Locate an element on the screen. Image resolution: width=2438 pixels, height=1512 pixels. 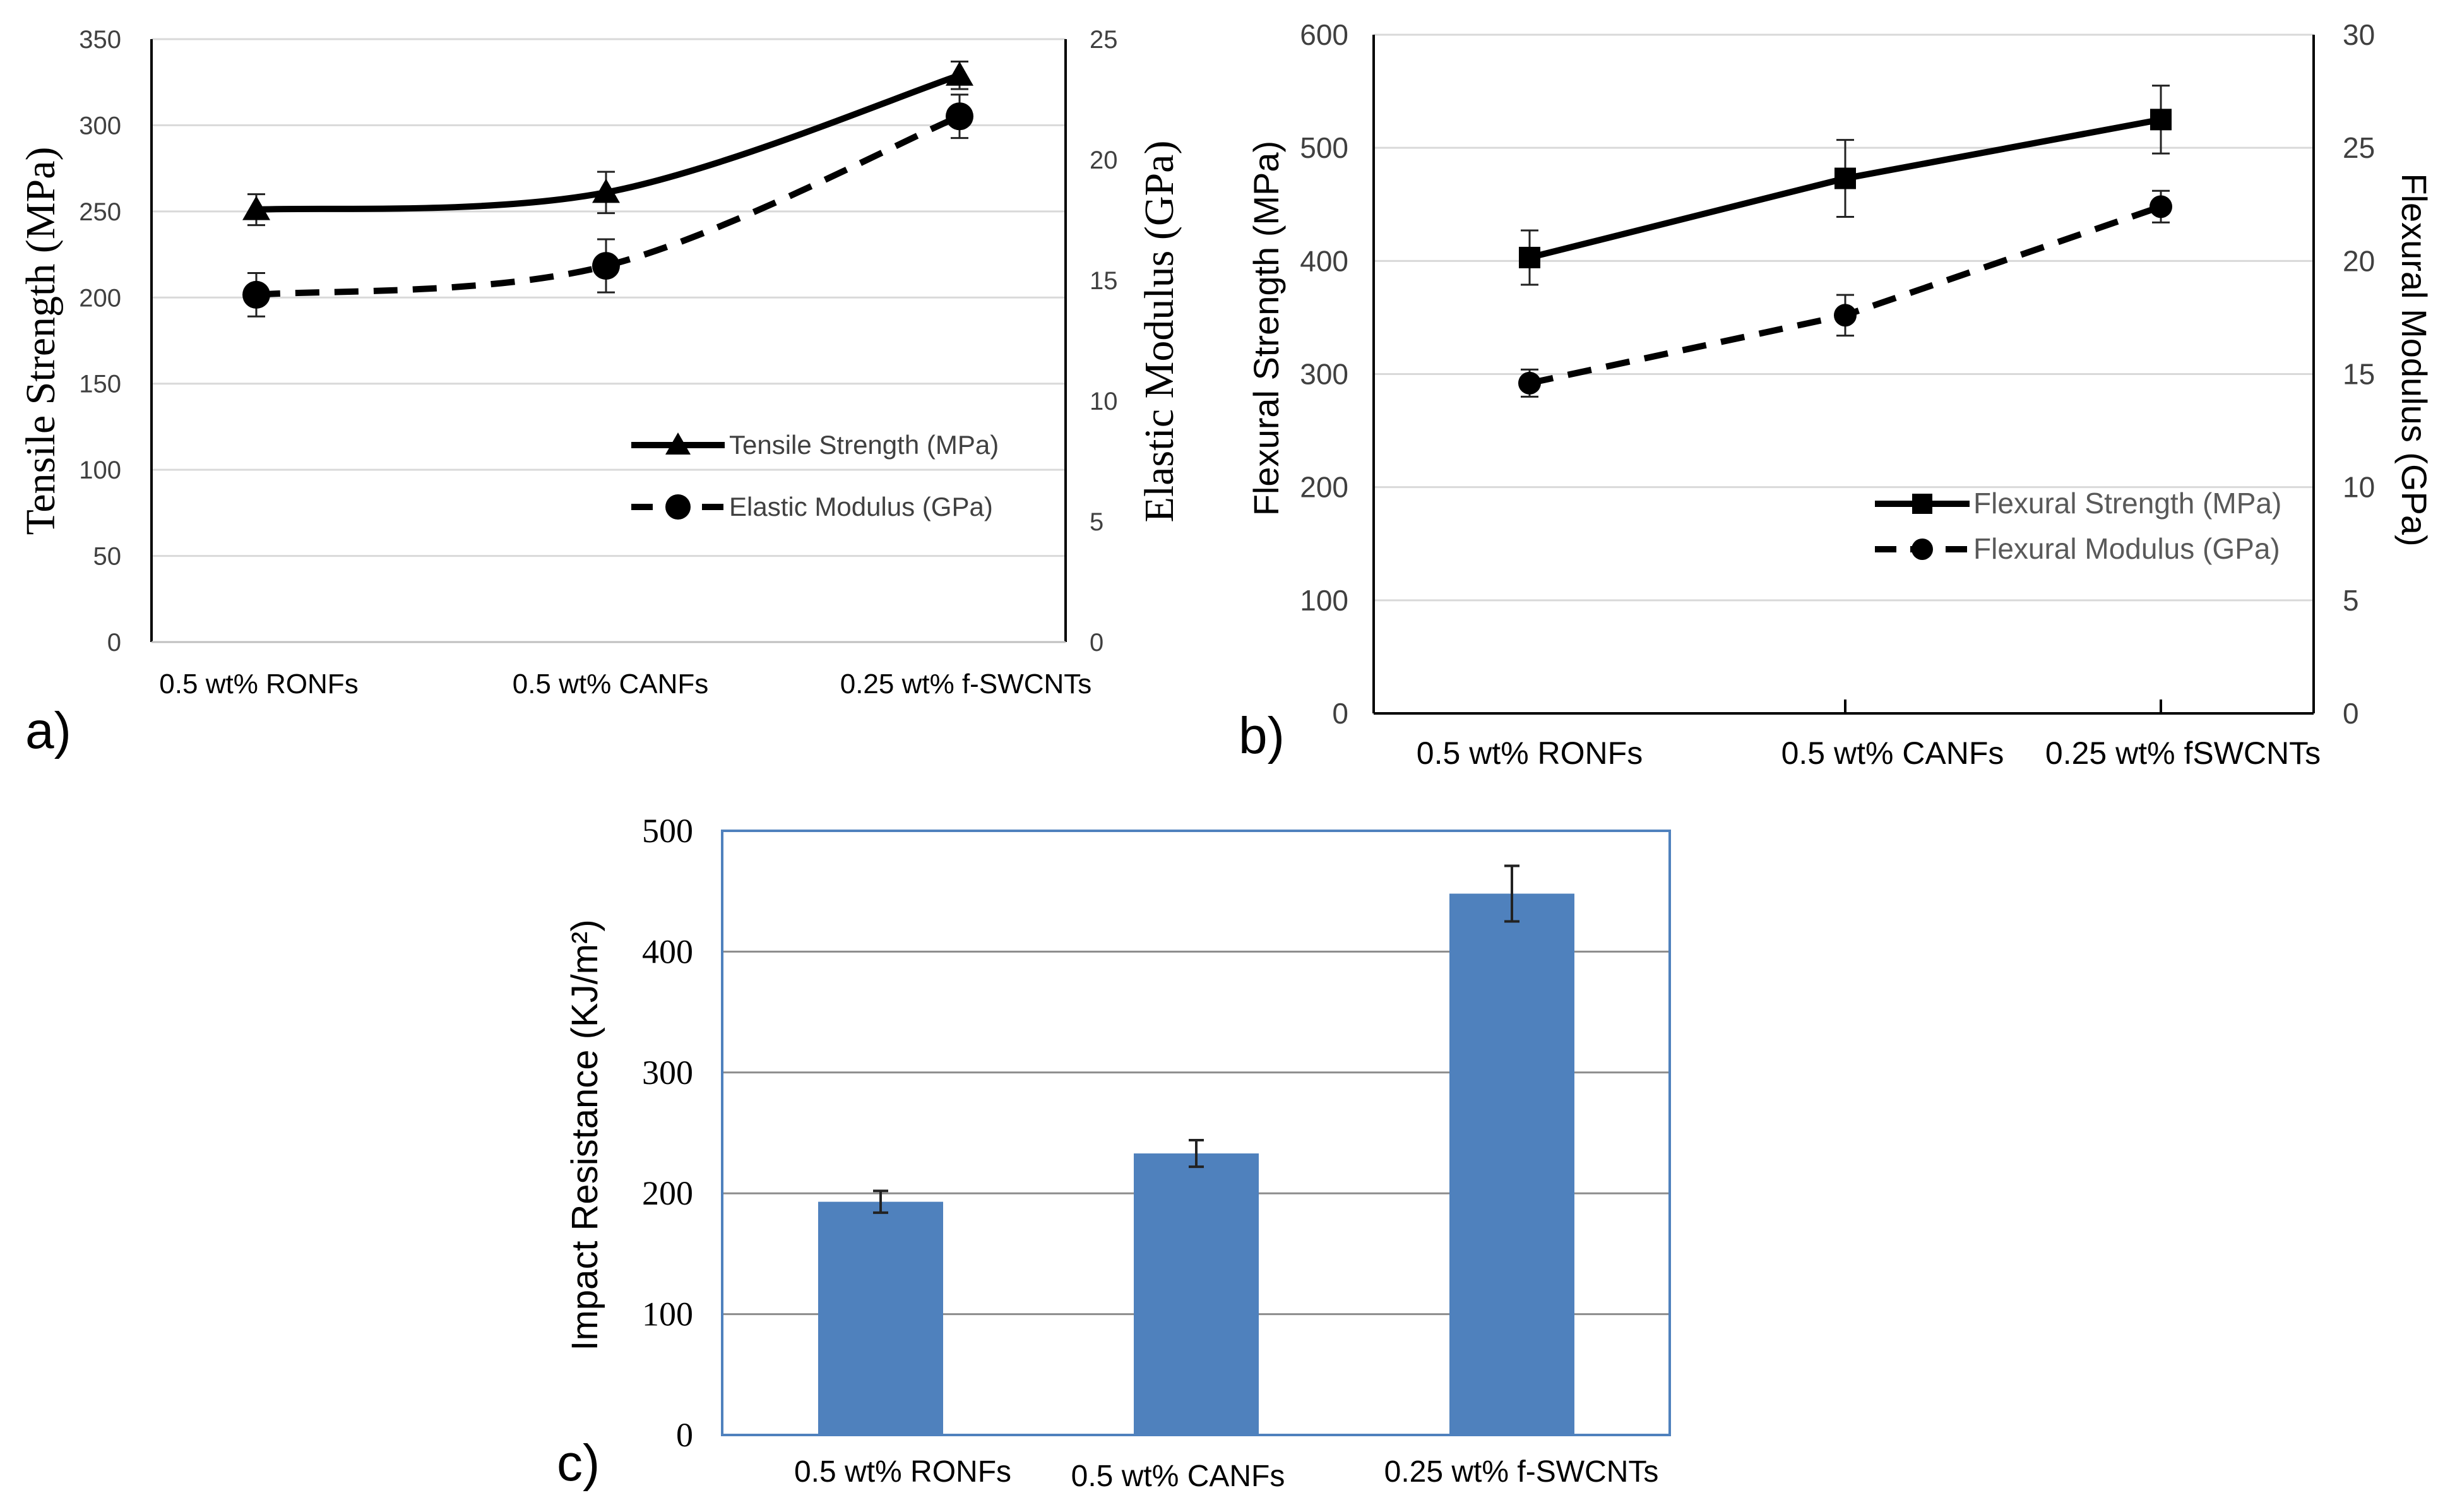
y2-axis-title: Elastic Modulus (GPa) is located at coordinates (1159, 332).